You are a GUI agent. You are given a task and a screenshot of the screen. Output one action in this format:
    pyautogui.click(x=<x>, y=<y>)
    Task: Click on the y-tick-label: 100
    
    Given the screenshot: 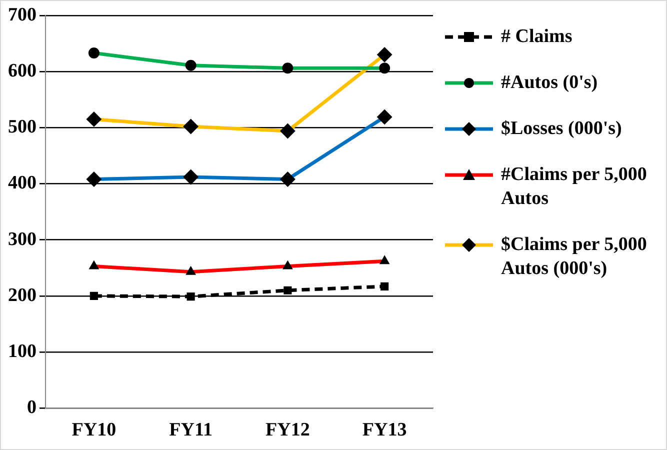 What is the action you would take?
    pyautogui.click(x=22, y=351)
    